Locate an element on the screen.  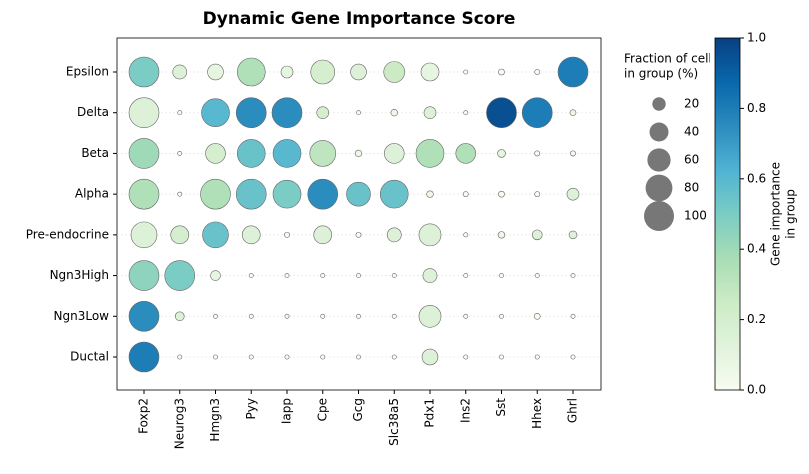
x-tick-label: Ins2 is located at coordinates (465, 410).